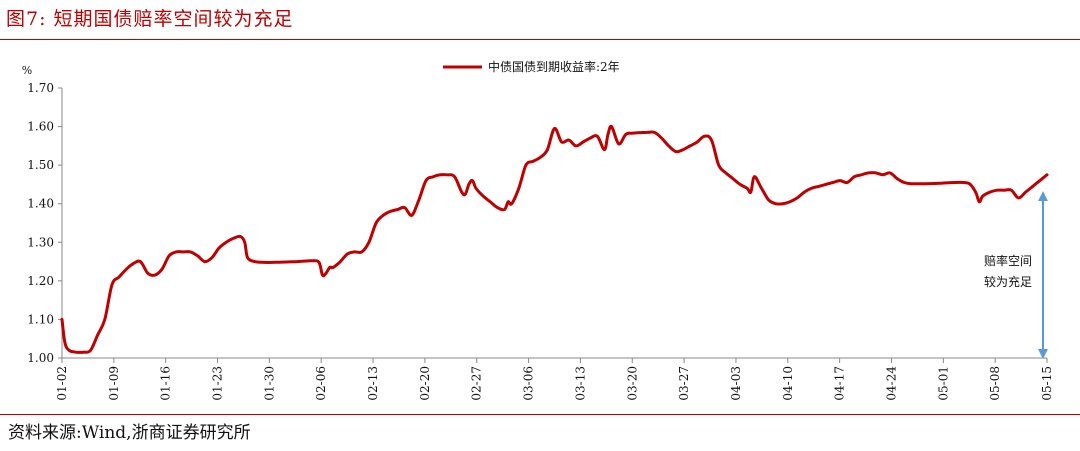  I want to click on x-tick-label: 03-06, so click(529, 383).